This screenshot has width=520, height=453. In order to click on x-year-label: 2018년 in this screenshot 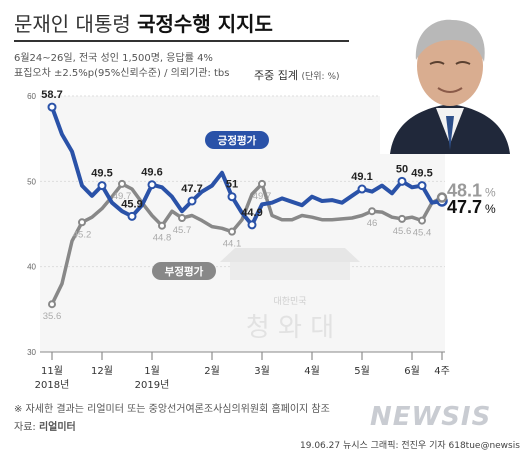, I will do `click(52, 385)`.